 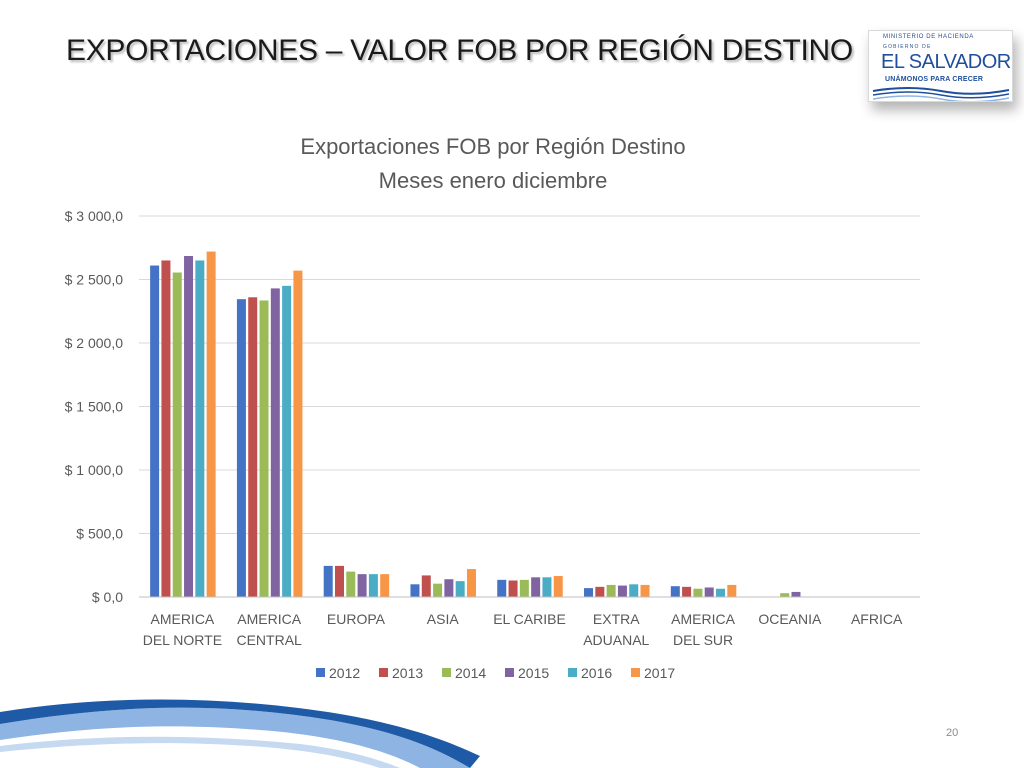 I want to click on legend-label: 2016, so click(x=596, y=673).